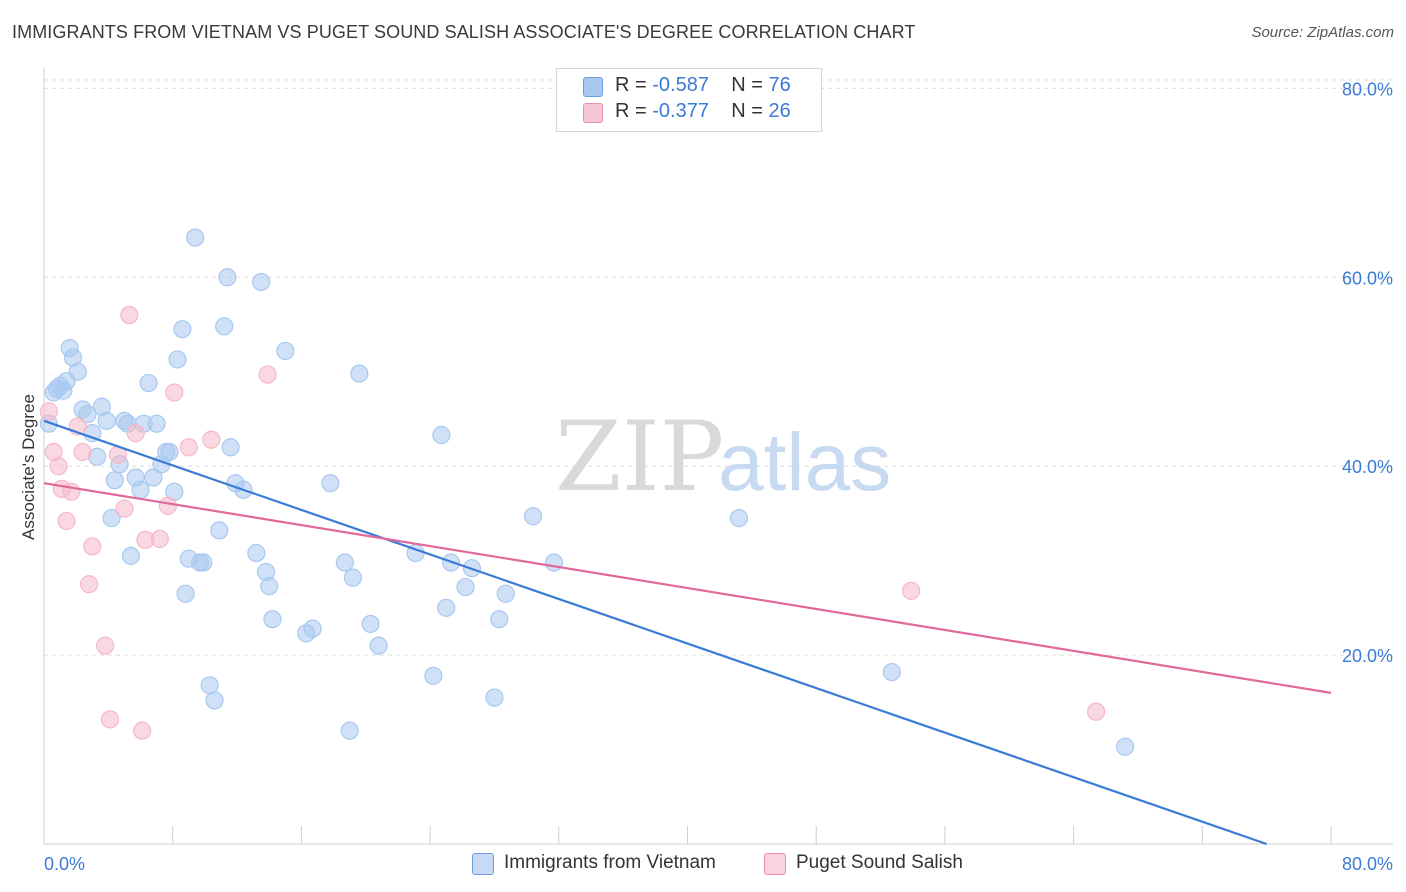 Image resolution: width=1406 pixels, height=892 pixels. I want to click on y-tick-label: 40.0%, so click(1367, 467).